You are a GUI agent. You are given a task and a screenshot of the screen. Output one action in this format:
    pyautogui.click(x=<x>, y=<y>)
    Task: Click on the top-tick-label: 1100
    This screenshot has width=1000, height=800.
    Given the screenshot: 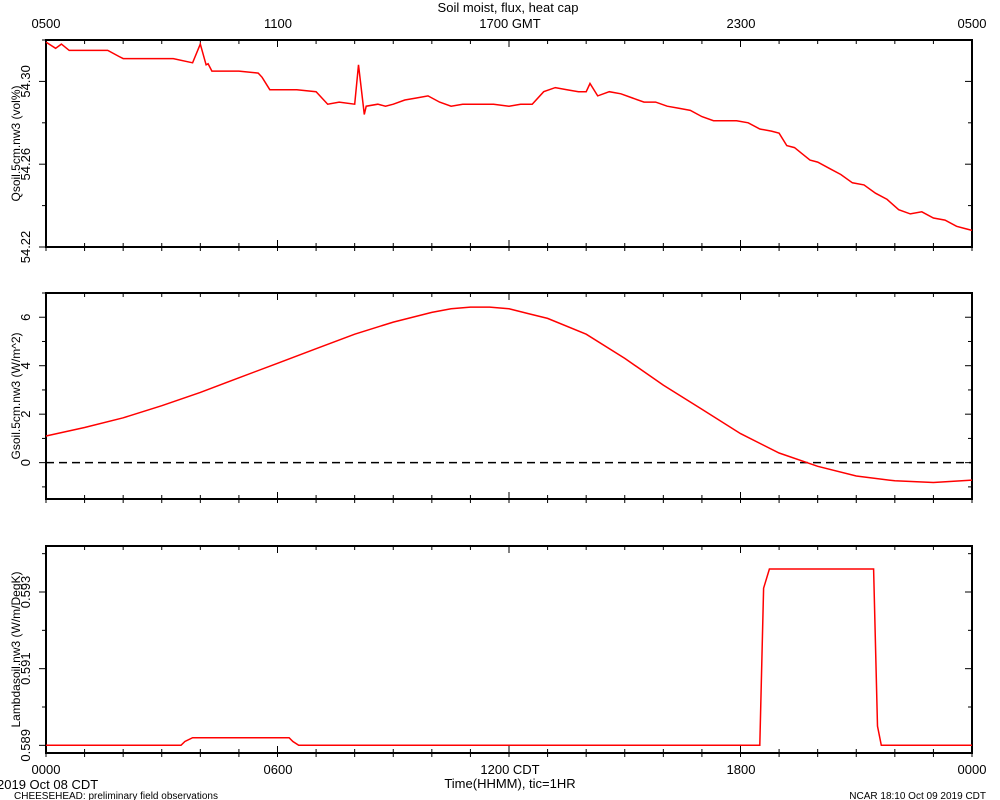 What is the action you would take?
    pyautogui.click(x=278, y=23)
    